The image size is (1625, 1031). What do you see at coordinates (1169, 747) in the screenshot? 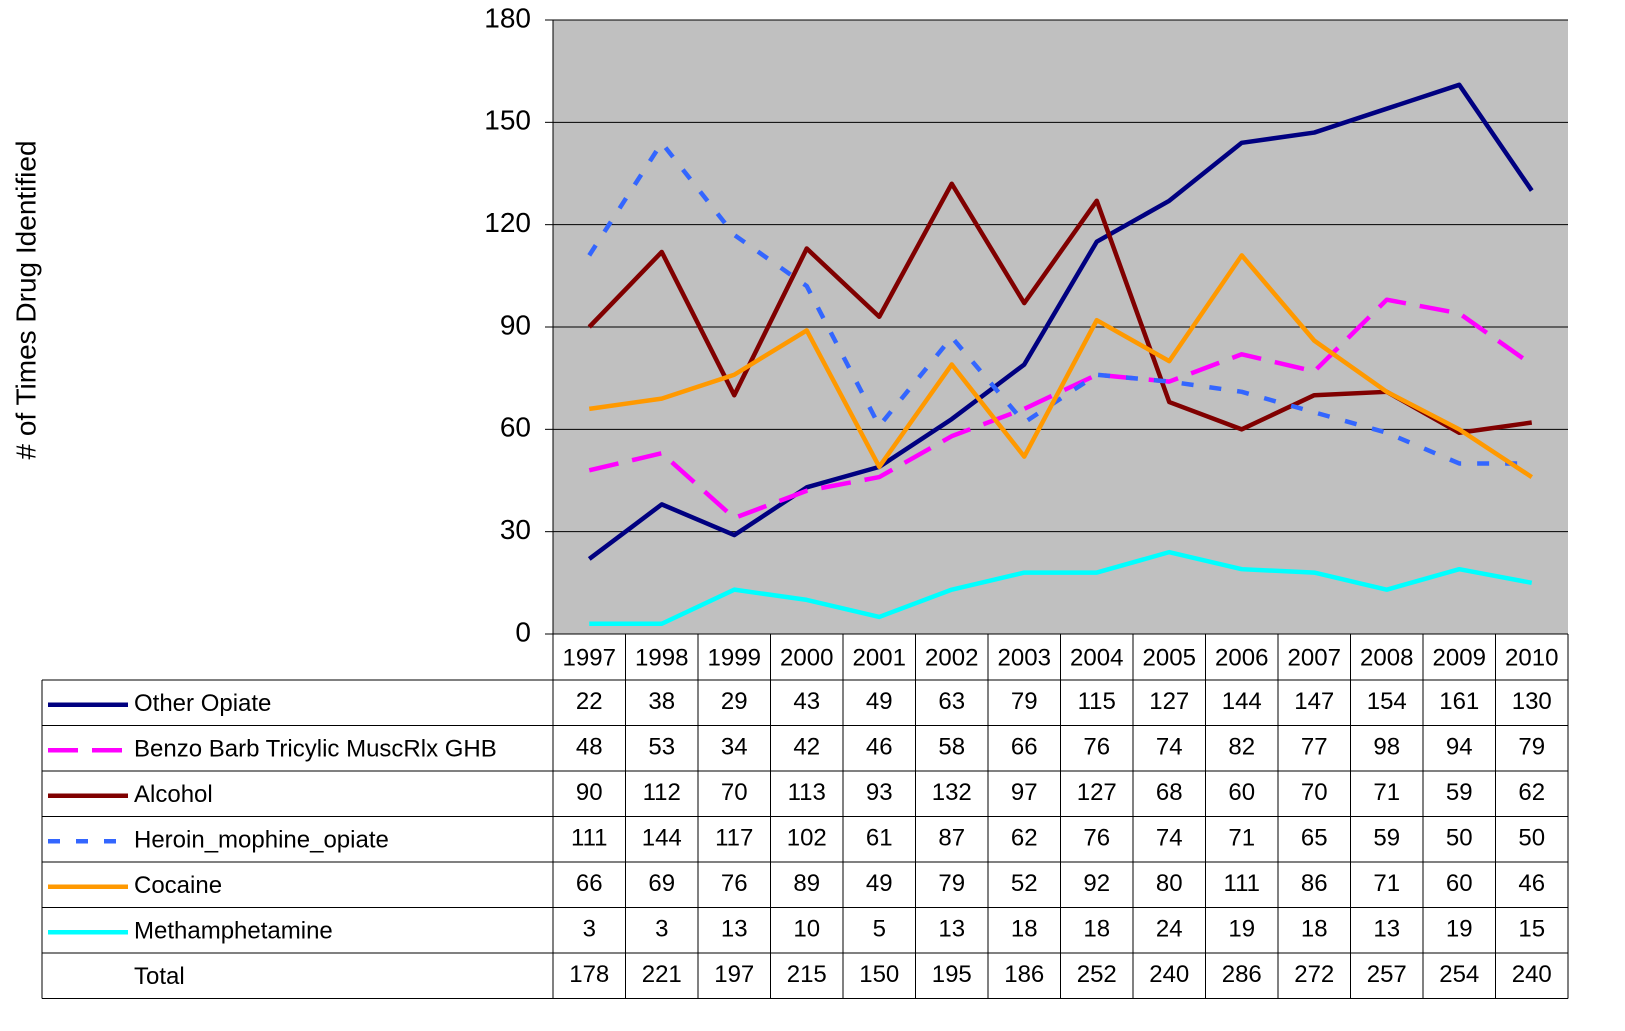
I see `table-cell: 74` at bounding box center [1169, 747].